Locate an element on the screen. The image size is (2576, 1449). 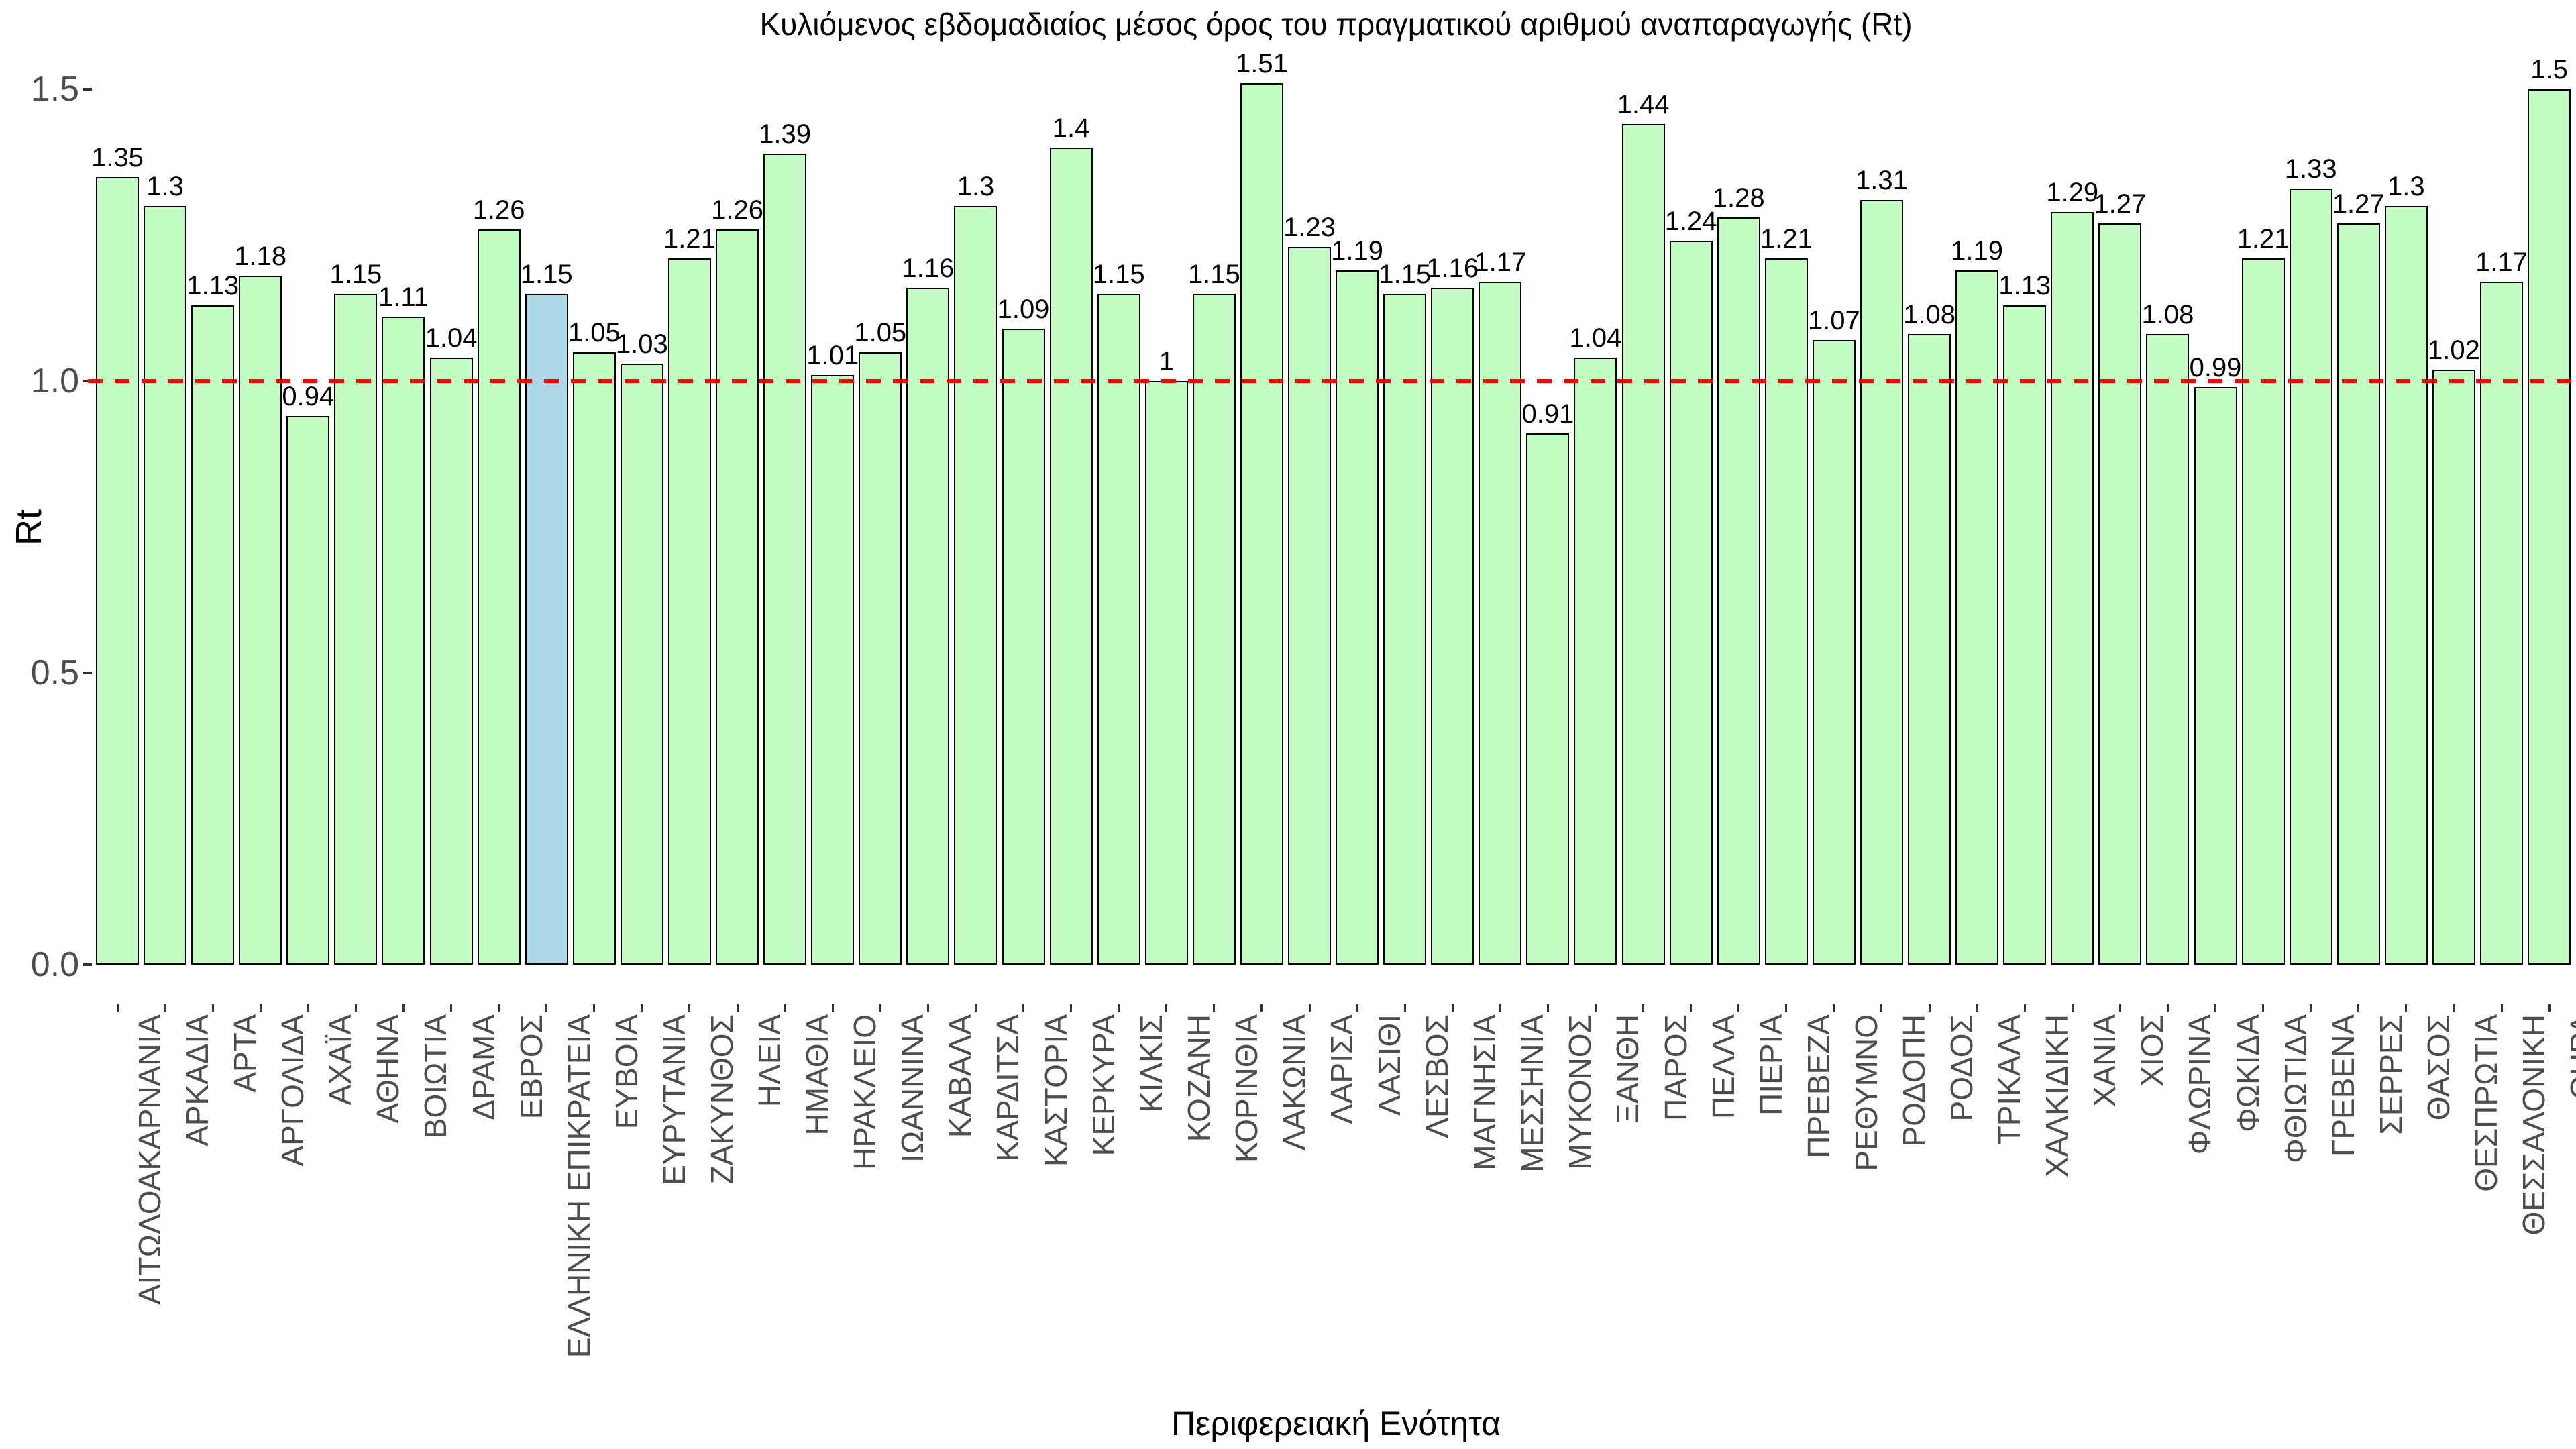
bar-value-label: 1.07 is located at coordinates (1833, 321).